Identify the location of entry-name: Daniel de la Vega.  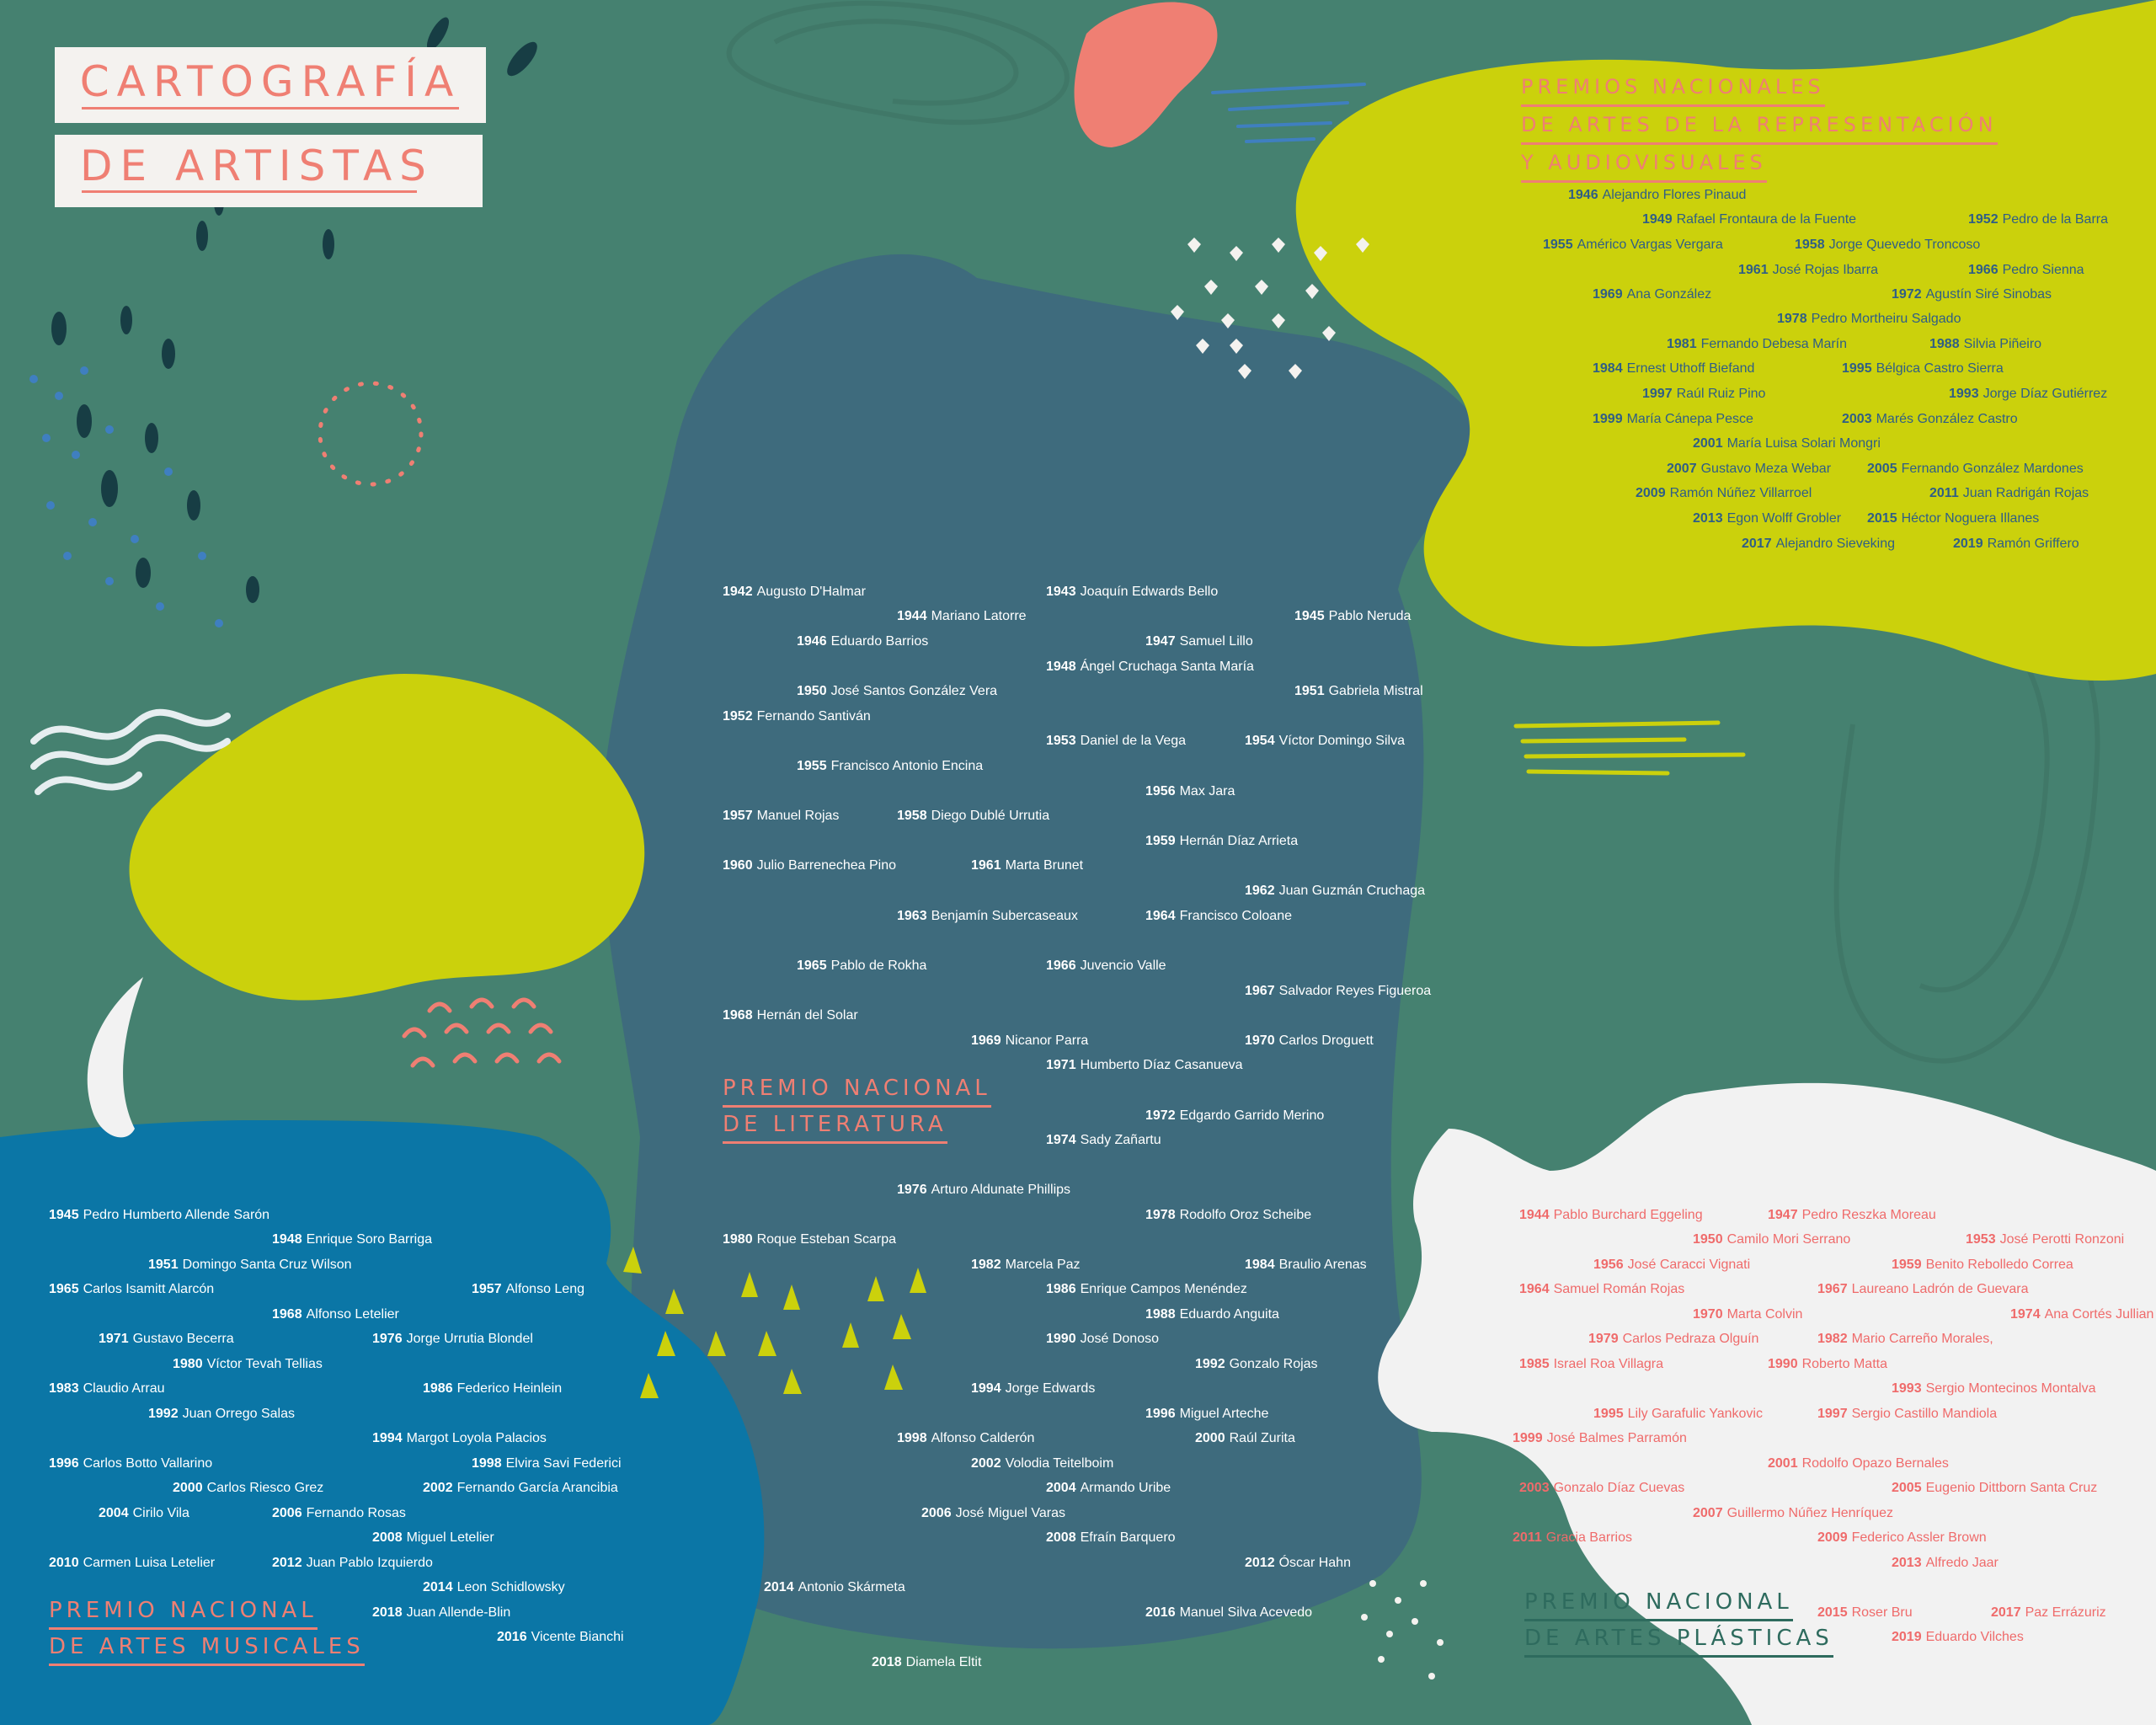
(1133, 741).